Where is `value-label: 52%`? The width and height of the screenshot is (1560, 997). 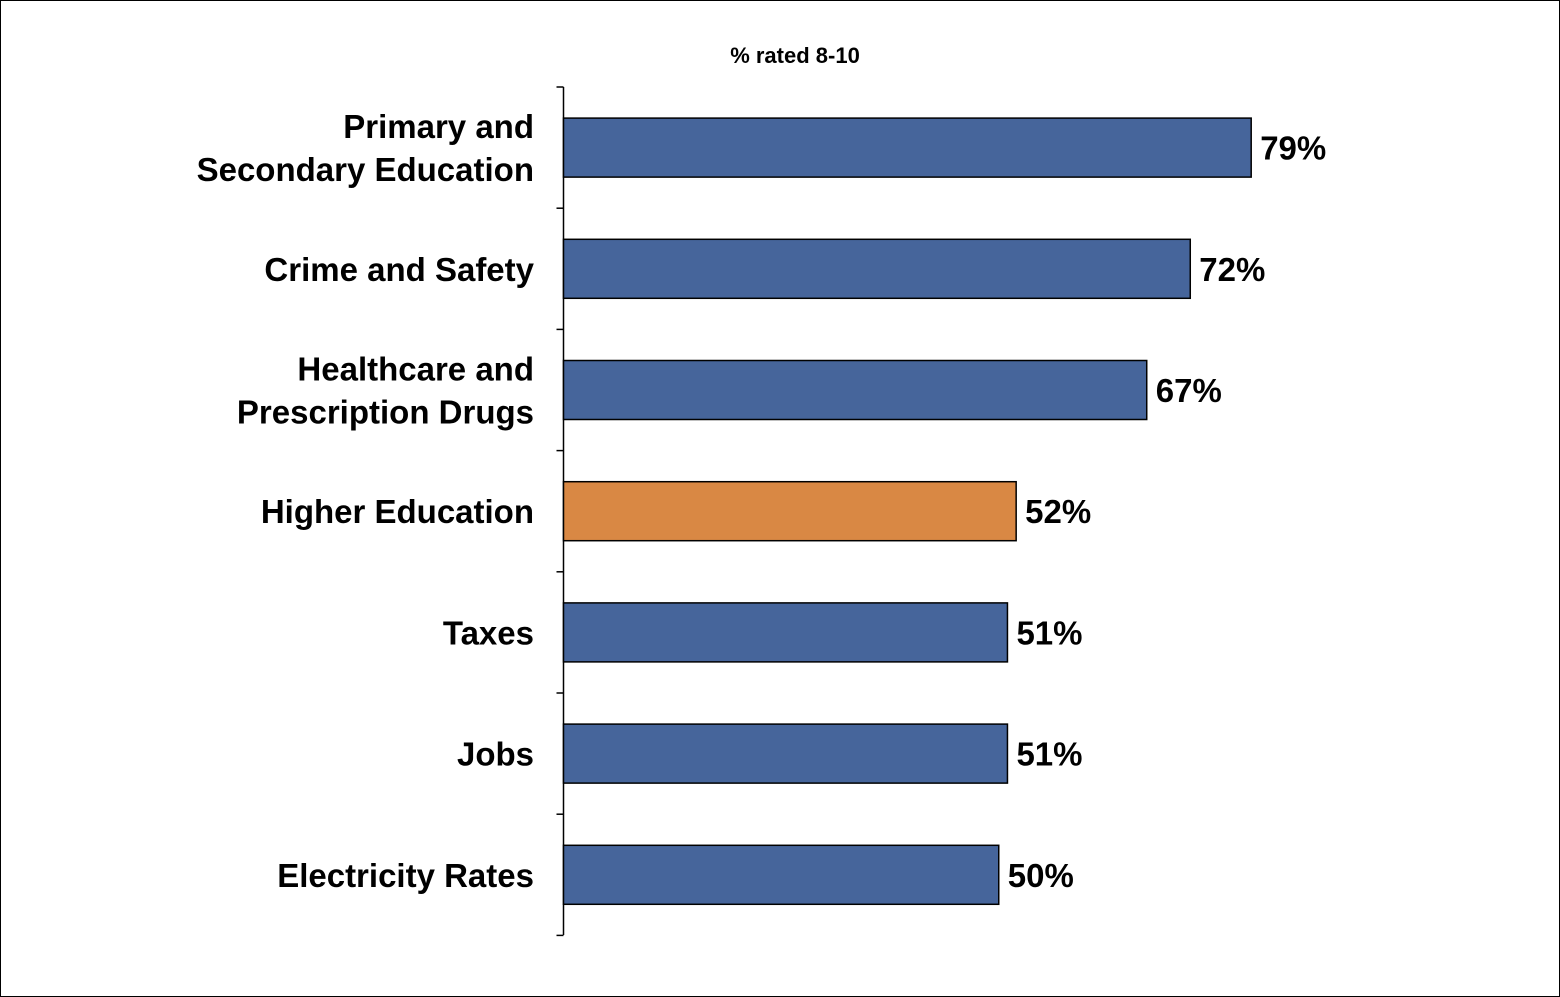
value-label: 52% is located at coordinates (1058, 511).